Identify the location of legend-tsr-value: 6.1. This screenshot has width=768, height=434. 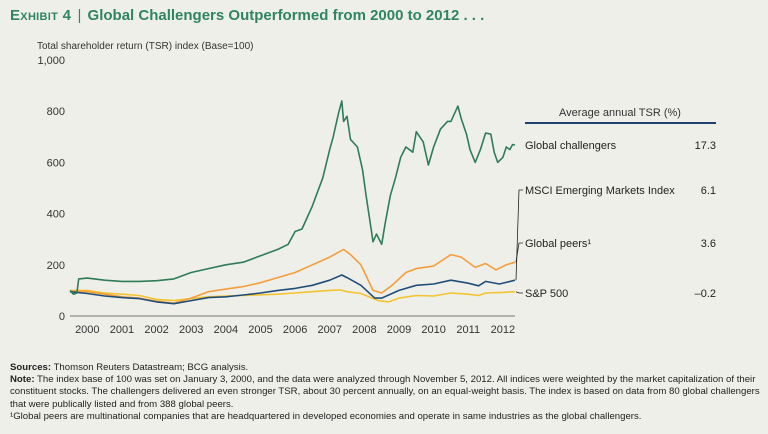
(708, 191).